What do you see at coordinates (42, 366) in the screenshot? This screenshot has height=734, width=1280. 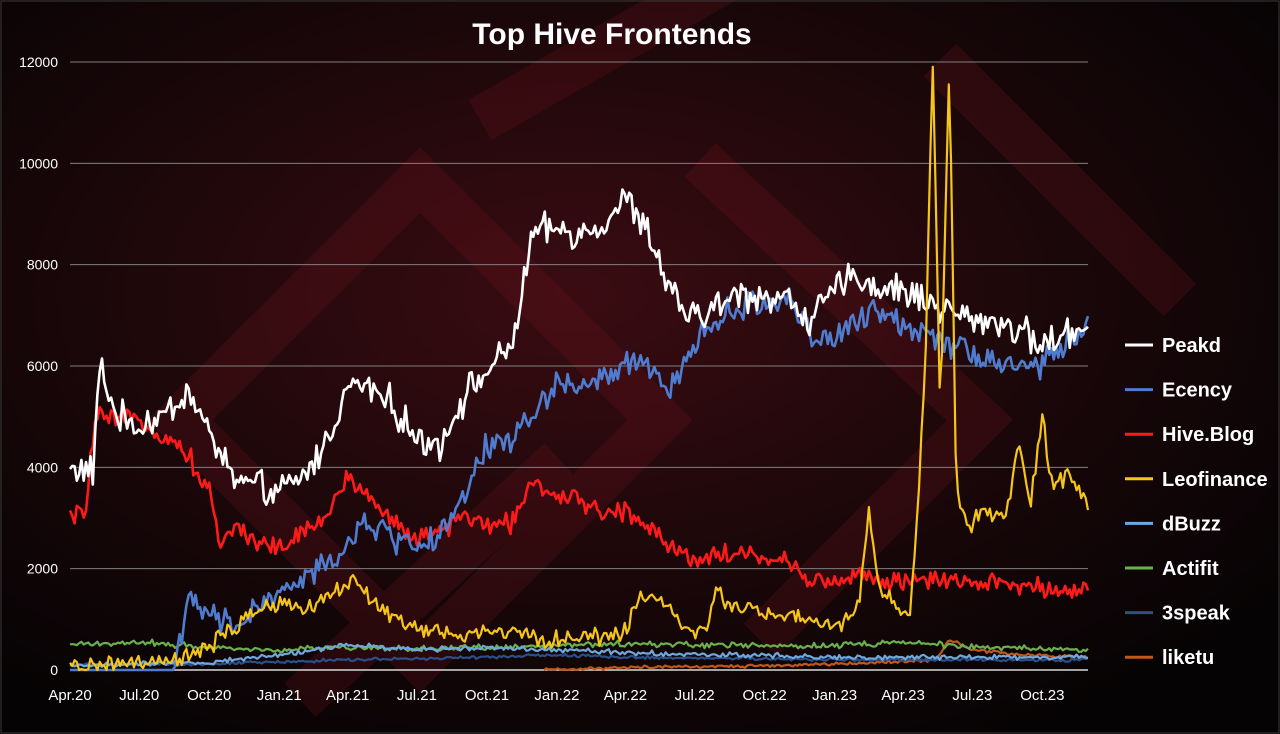 I see `y-tick-label: 6000` at bounding box center [42, 366].